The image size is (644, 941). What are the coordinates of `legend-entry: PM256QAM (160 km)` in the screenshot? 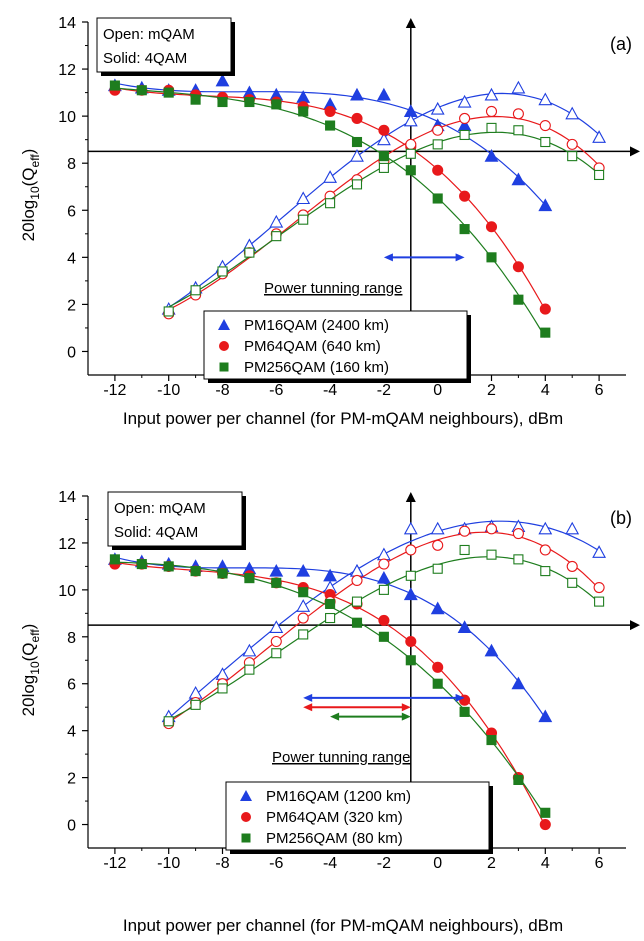 It's located at (316, 367).